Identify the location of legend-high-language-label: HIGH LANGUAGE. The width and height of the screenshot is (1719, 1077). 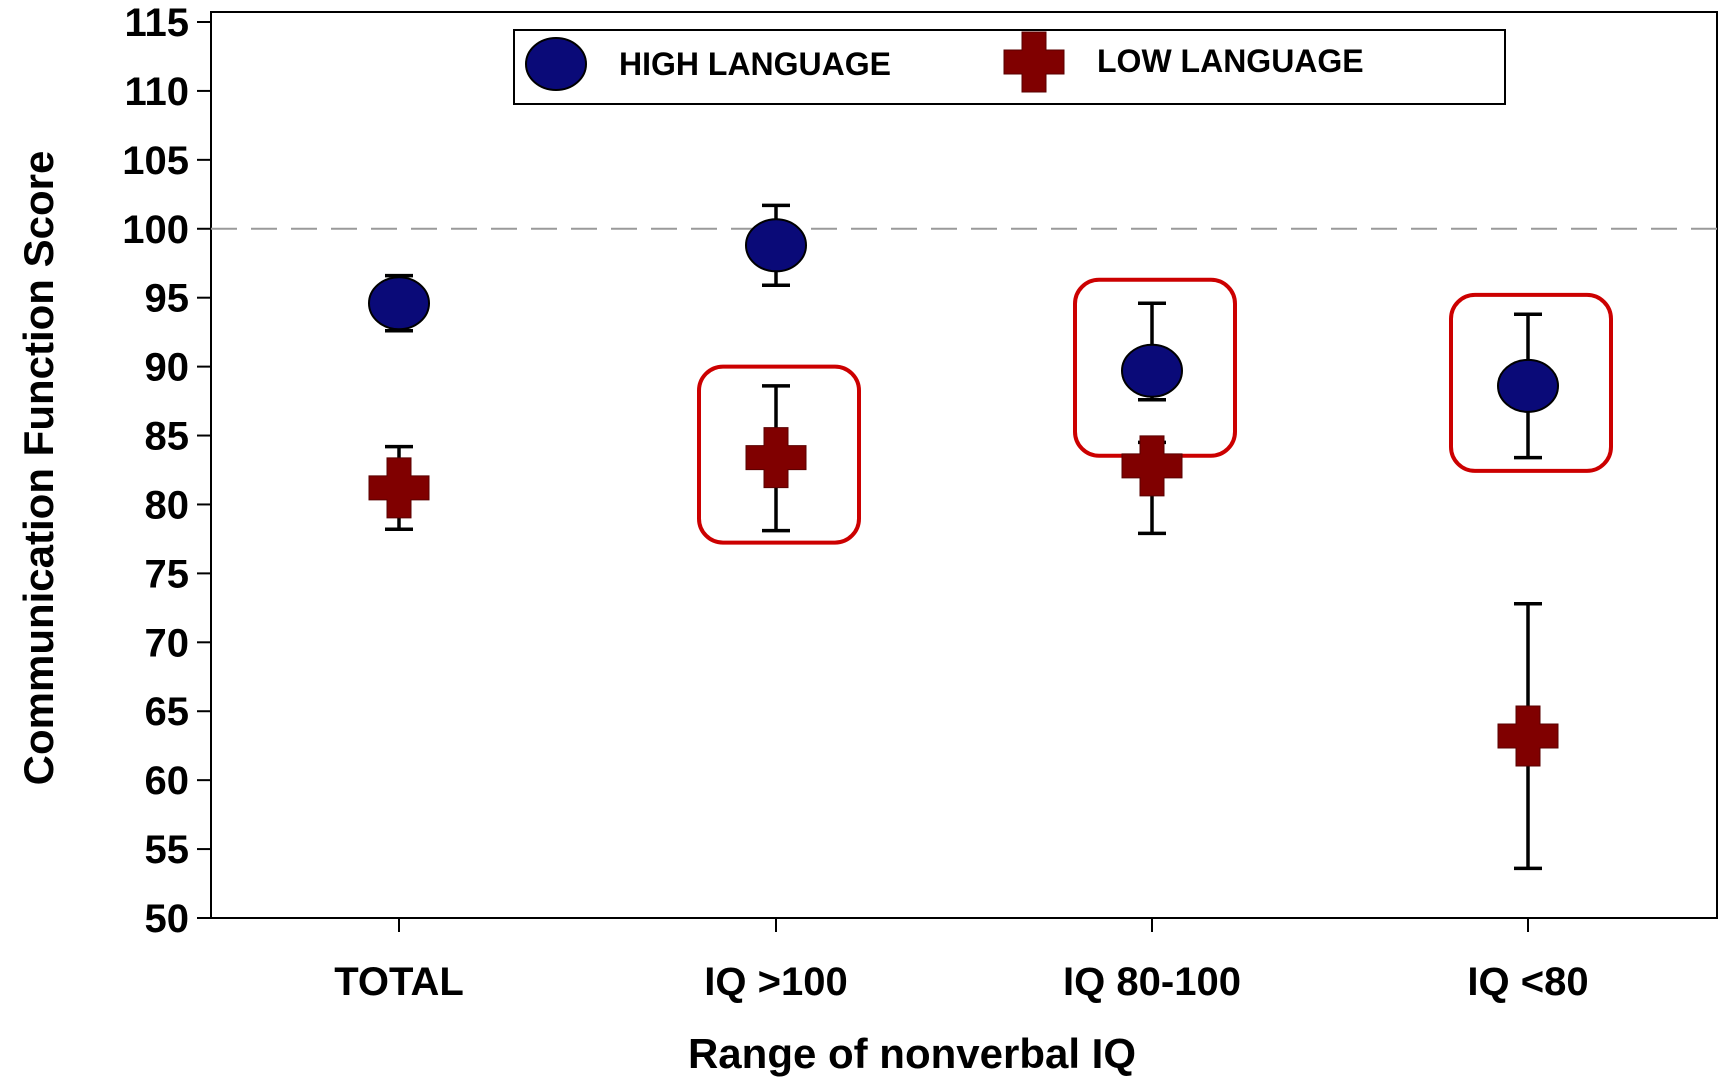
(755, 64).